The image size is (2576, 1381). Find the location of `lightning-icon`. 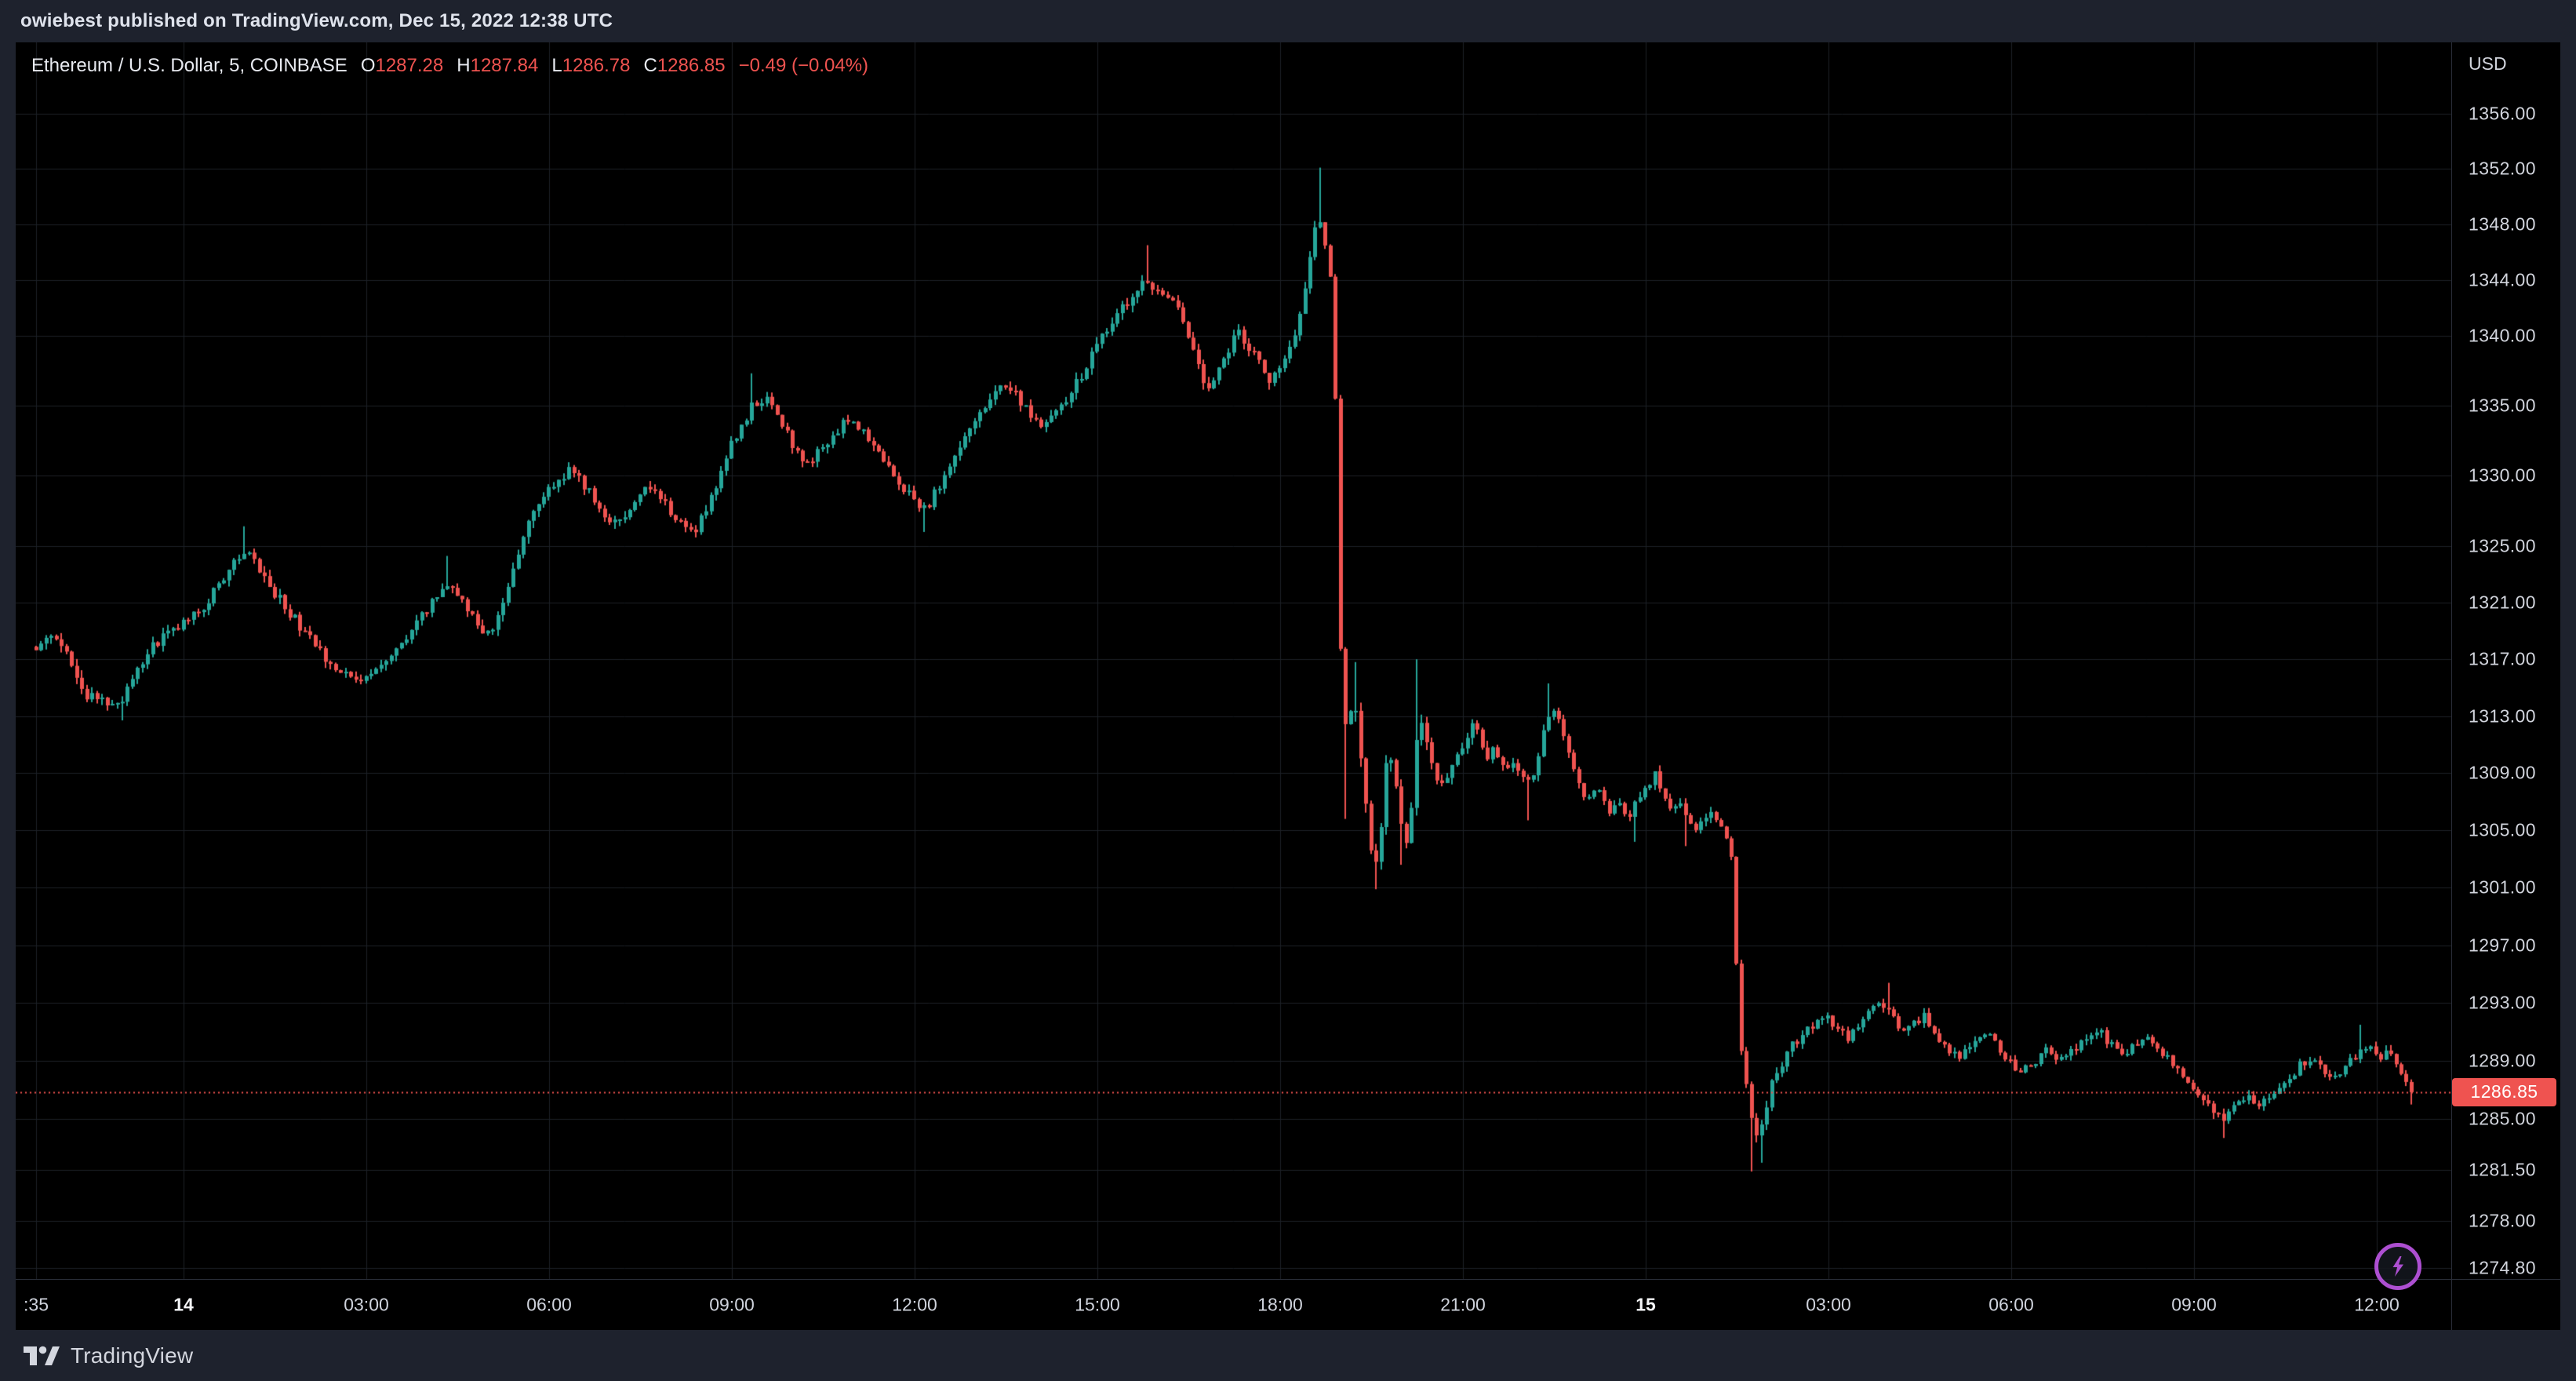

lightning-icon is located at coordinates (2397, 1266).